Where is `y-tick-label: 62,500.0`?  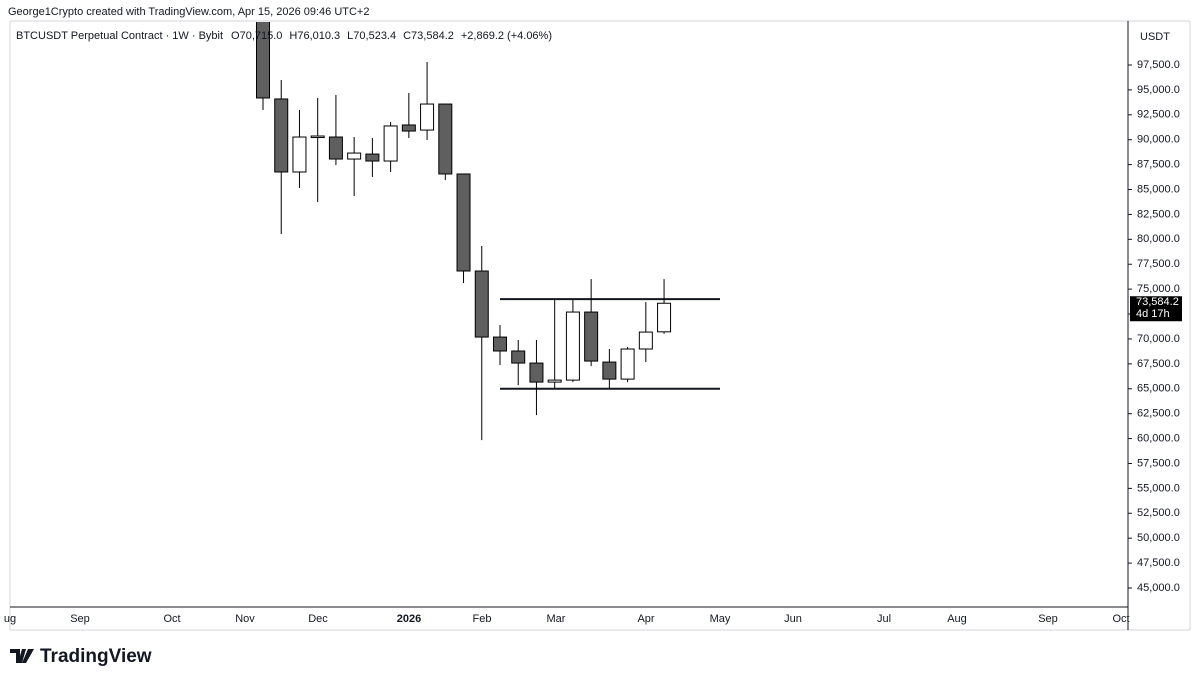 y-tick-label: 62,500.0 is located at coordinates (1158, 414).